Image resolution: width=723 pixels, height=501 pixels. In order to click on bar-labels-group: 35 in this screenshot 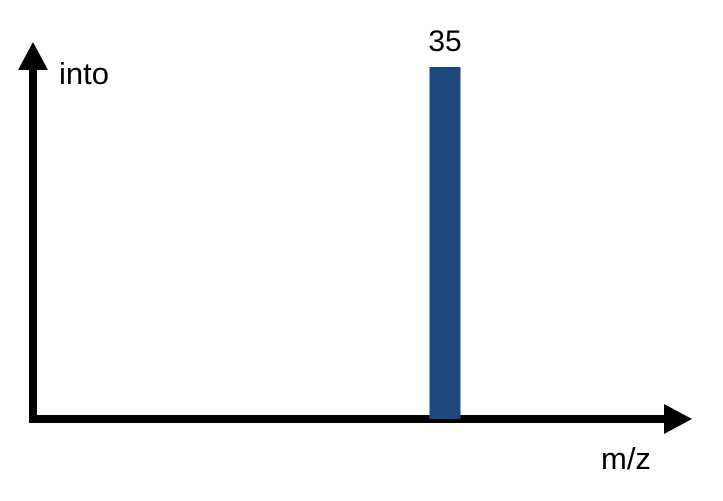, I will do `click(444, 41)`.